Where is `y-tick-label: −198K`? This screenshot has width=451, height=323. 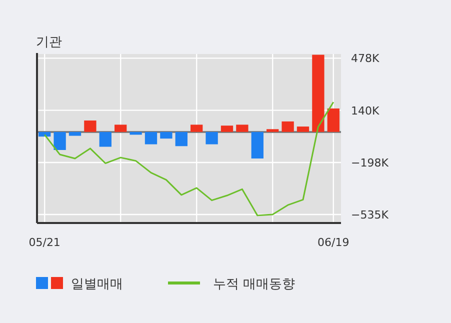
y-tick-label: −198K is located at coordinates (370, 163).